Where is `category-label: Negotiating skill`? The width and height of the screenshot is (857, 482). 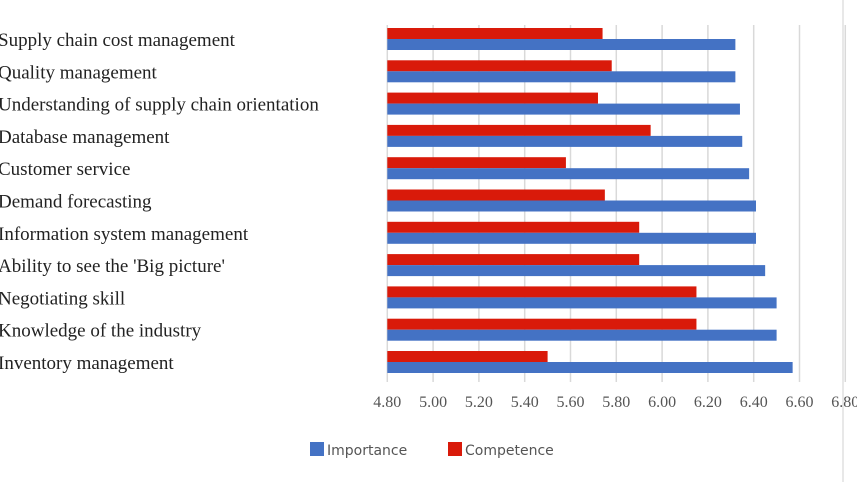 category-label: Negotiating skill is located at coordinates (62, 298).